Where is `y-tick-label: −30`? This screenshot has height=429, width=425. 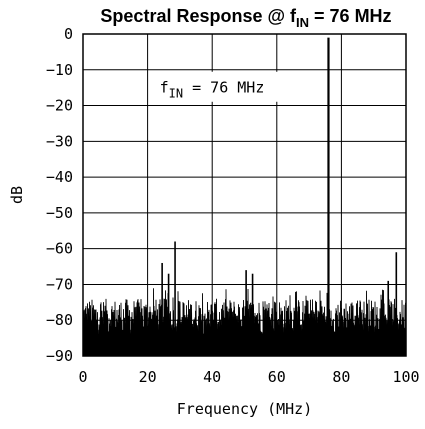
y-tick-label: −30 is located at coordinates (59, 141).